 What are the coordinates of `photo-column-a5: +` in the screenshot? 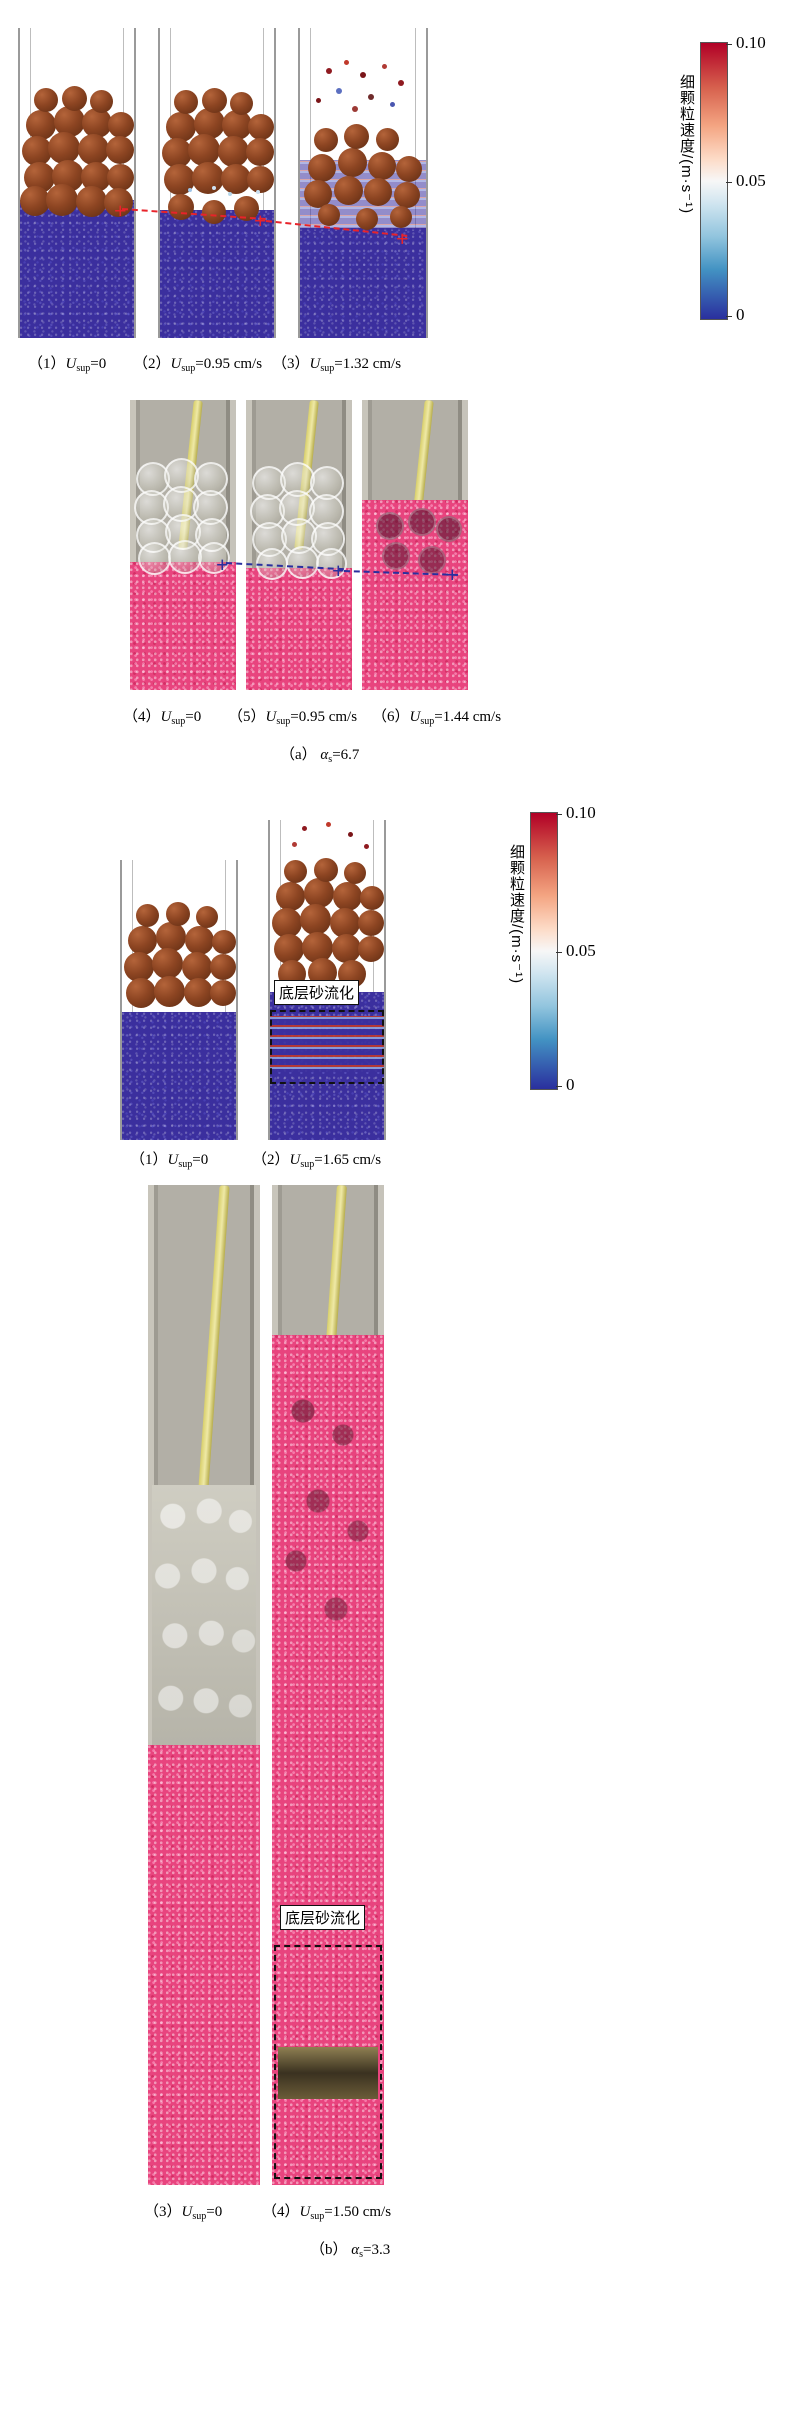 It's located at (299, 545).